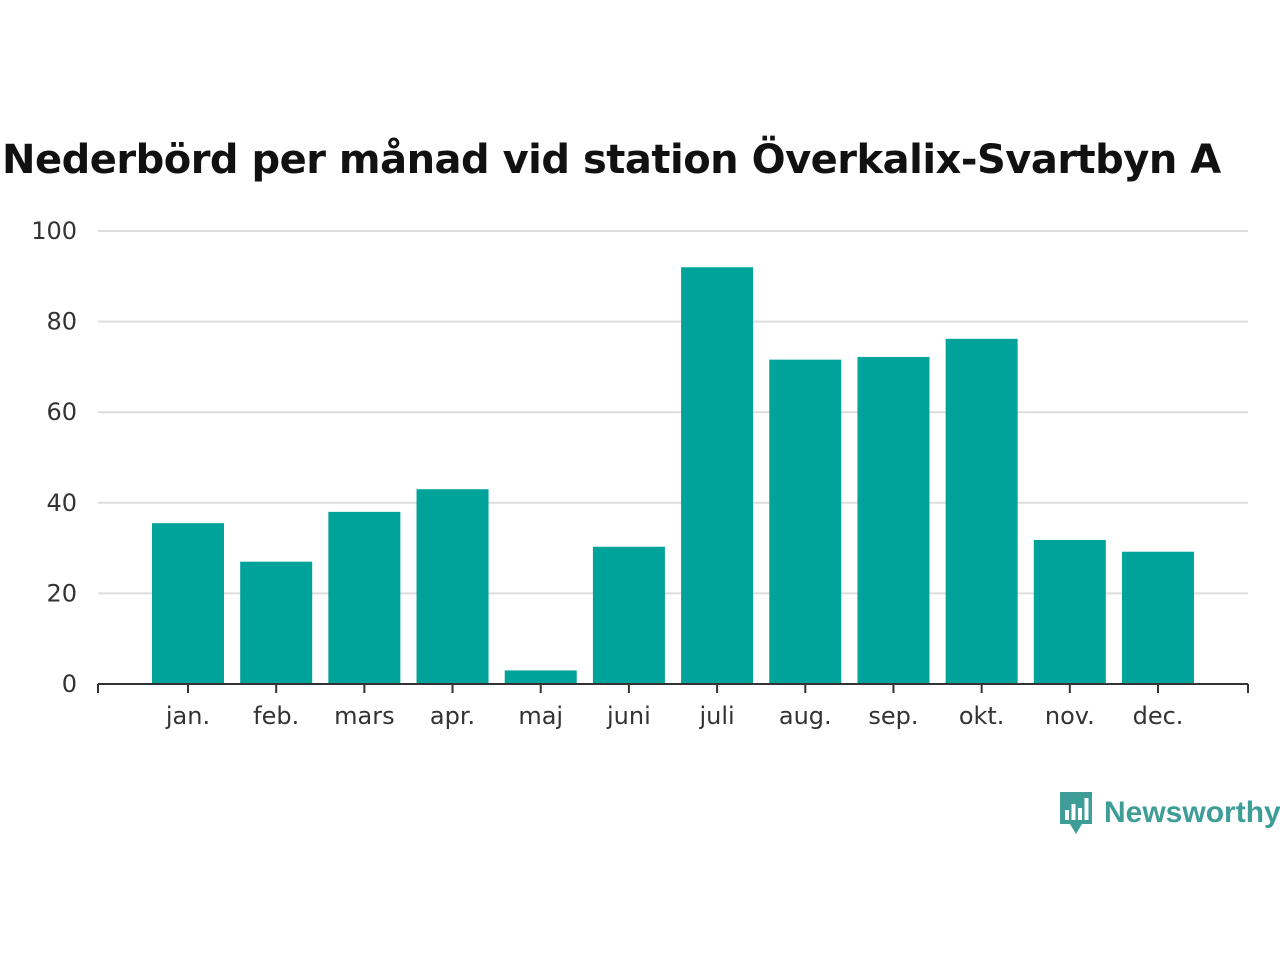  What do you see at coordinates (1069, 611) in the screenshot?
I see `bar-nov` at bounding box center [1069, 611].